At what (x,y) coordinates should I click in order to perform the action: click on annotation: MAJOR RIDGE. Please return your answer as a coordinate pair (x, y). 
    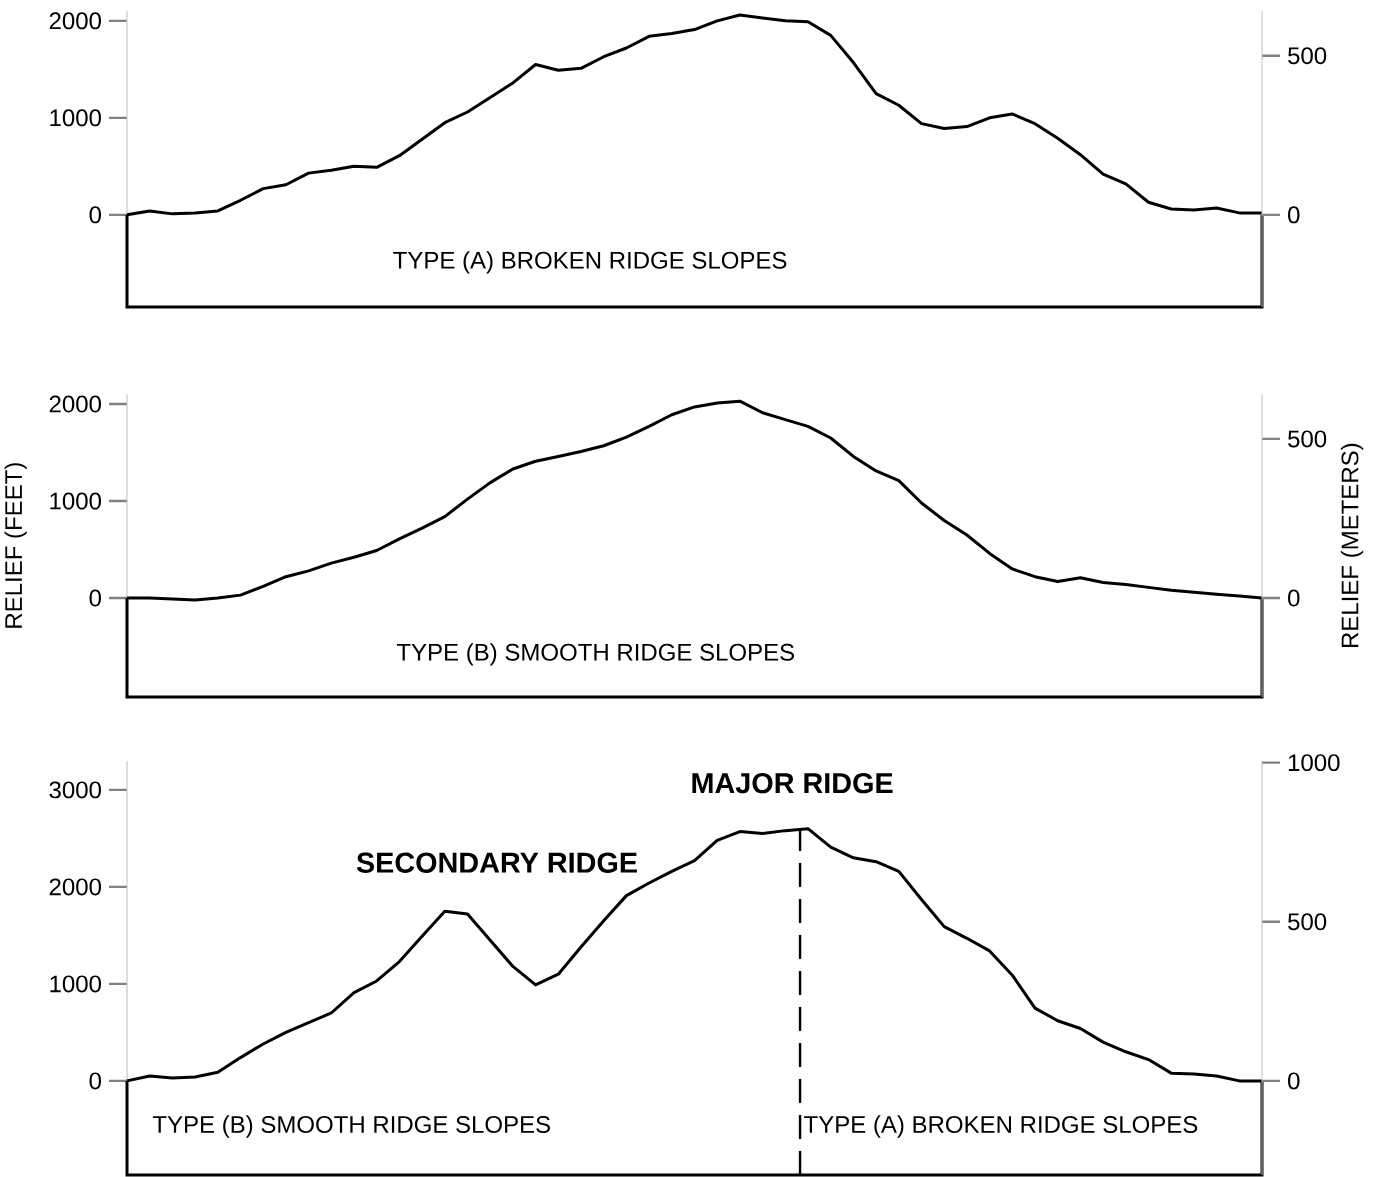
    Looking at the image, I should click on (792, 783).